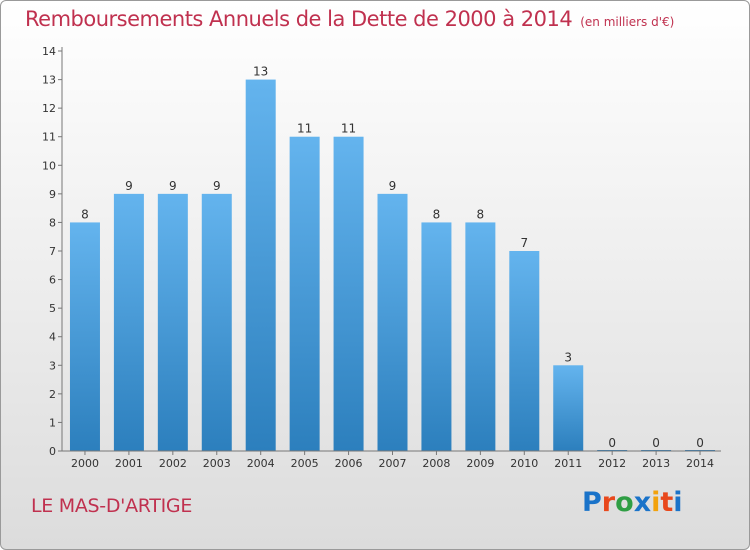  I want to click on logo-letter: x, so click(642, 502).